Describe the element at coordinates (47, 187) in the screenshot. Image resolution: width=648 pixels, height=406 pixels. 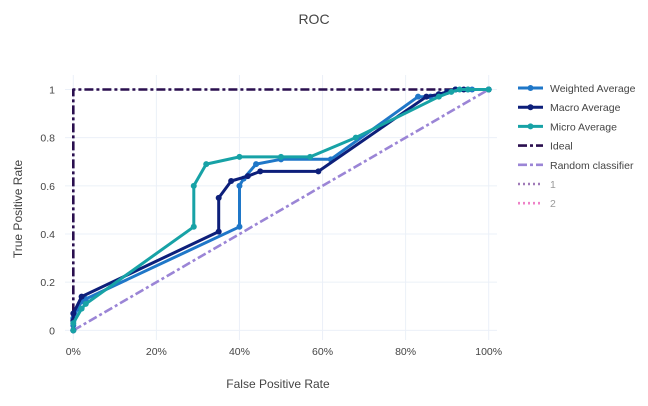
I see `y-tick-label: 0.6` at that location.